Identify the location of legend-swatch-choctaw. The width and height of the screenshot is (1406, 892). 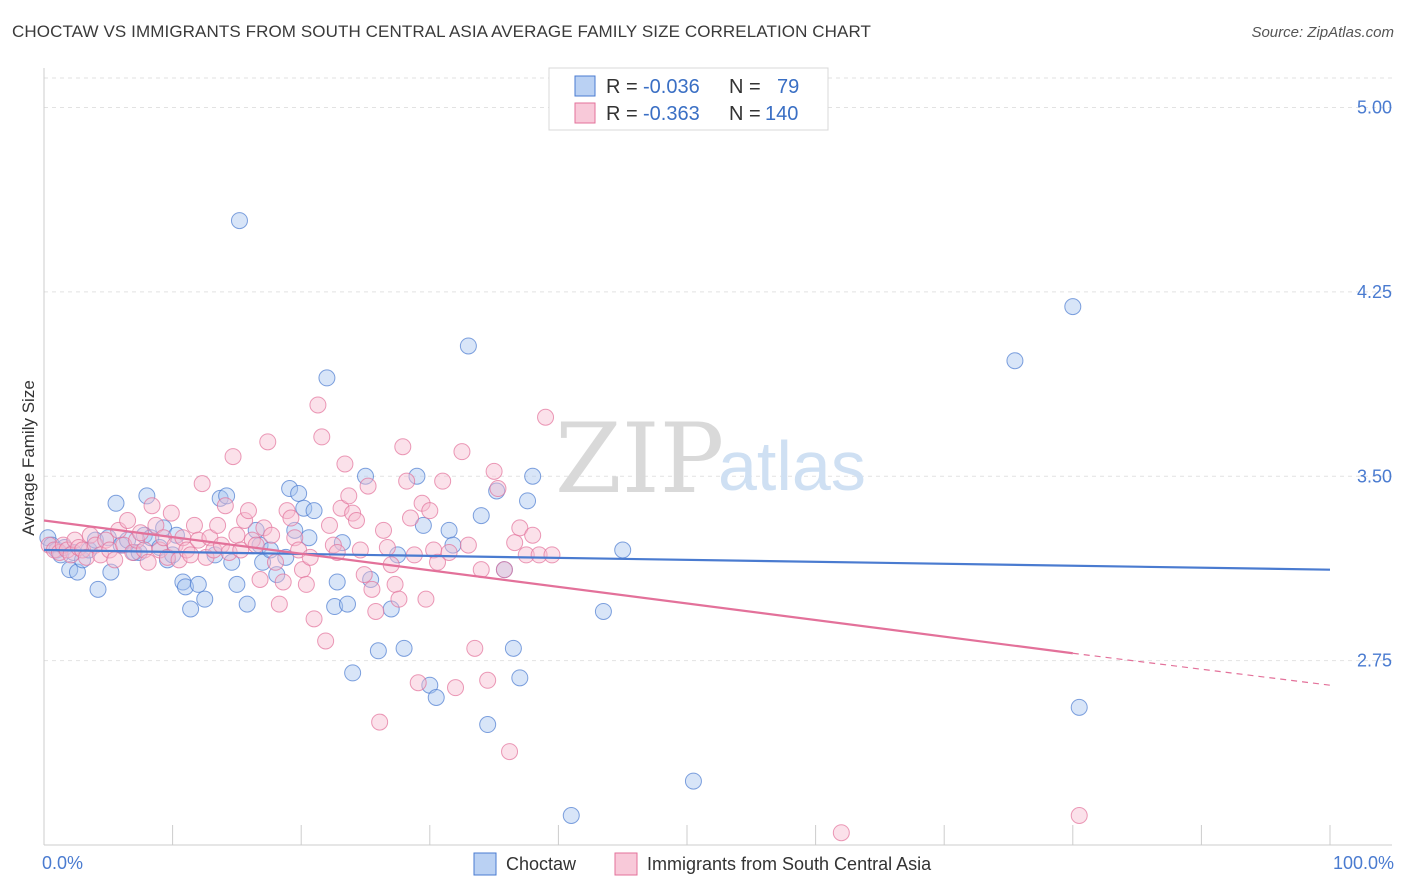
(585, 86).